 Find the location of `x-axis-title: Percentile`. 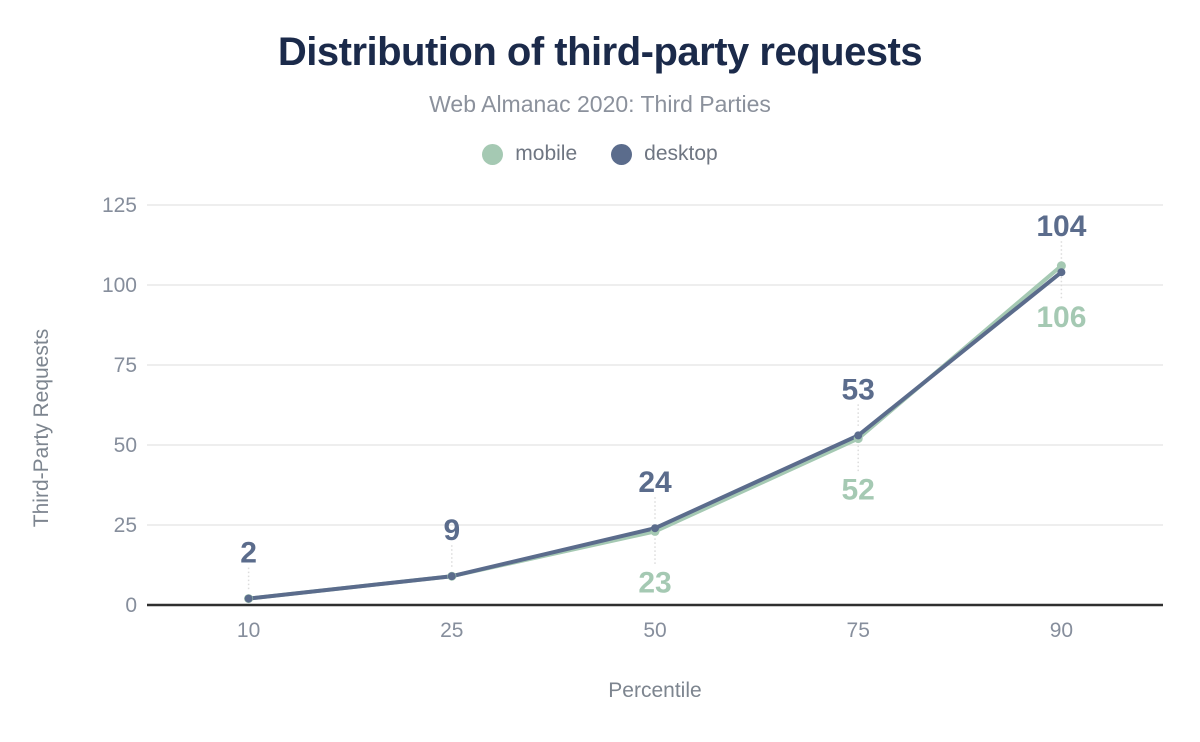

x-axis-title: Percentile is located at coordinates (654, 690).